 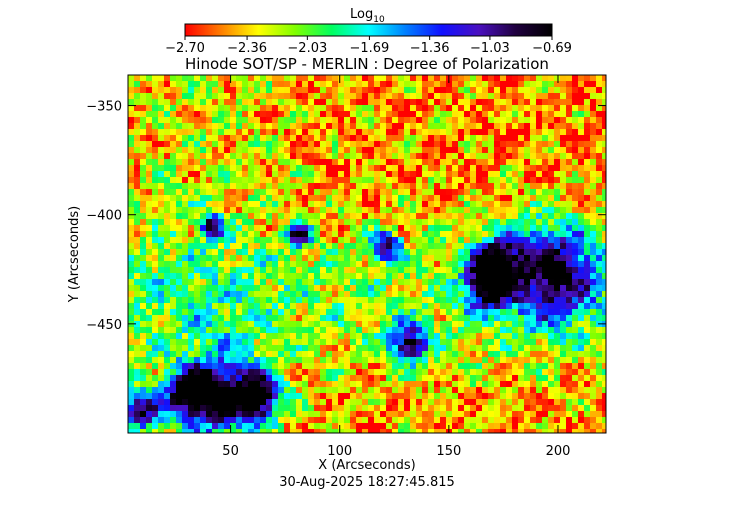 What do you see at coordinates (104, 325) in the screenshot?
I see `y-tick-label: −450` at bounding box center [104, 325].